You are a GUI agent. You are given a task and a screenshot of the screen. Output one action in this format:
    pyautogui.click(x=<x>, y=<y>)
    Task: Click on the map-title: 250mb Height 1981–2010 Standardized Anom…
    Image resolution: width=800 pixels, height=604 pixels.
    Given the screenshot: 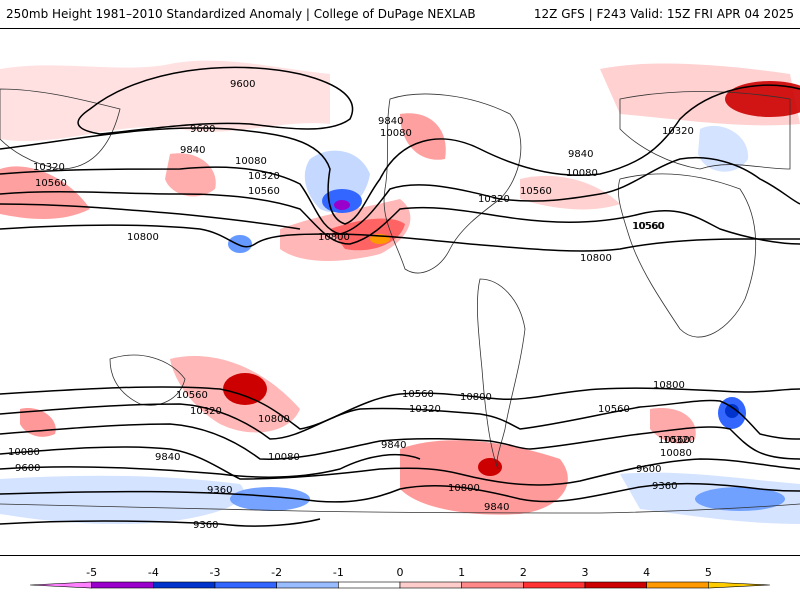 What is the action you would take?
    pyautogui.click(x=241, y=14)
    